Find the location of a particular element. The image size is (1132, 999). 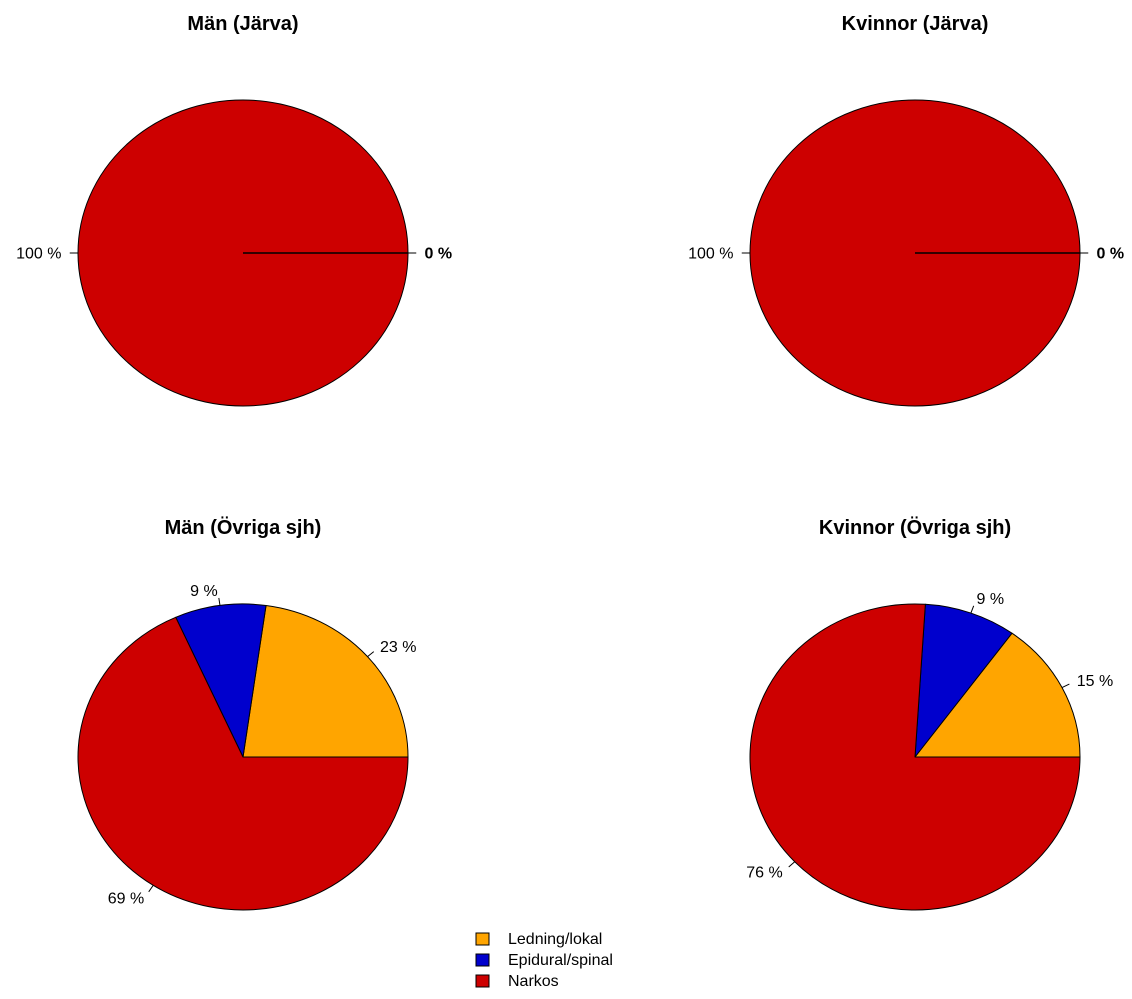

legend-label: Narkos is located at coordinates (533, 981).